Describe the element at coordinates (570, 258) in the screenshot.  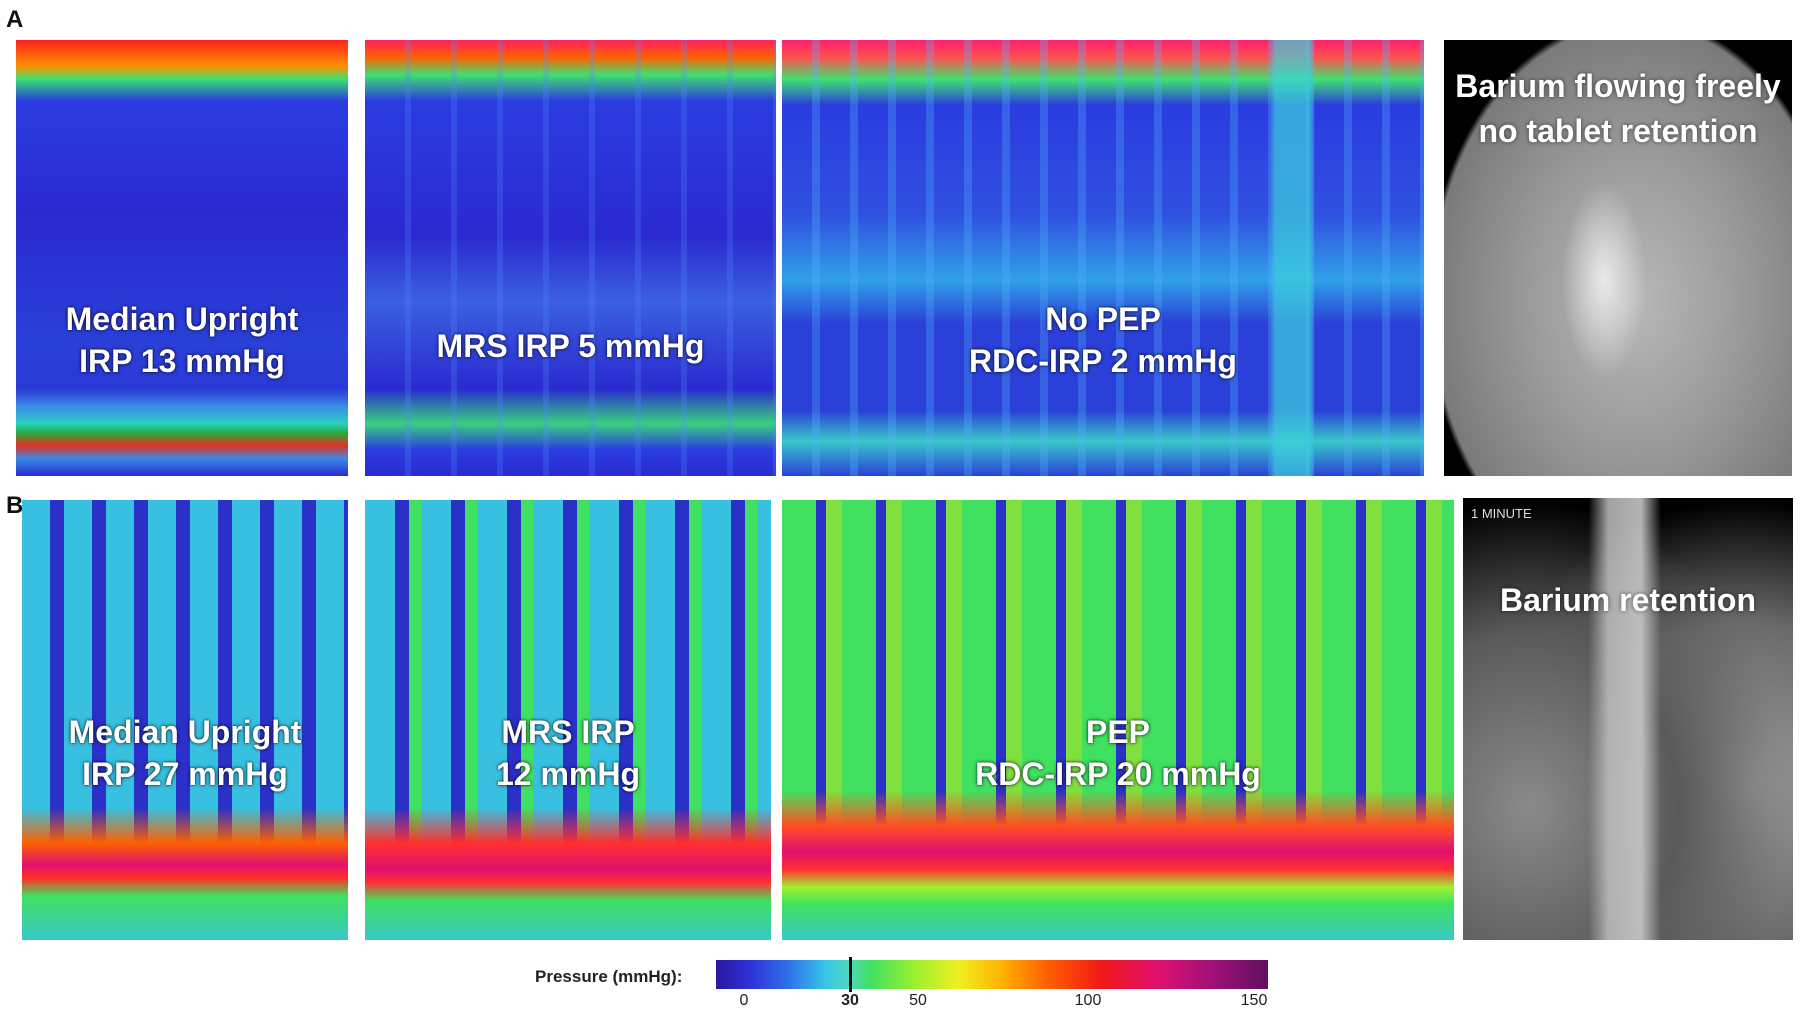
I see `hrm-plot-a-mrs: MRS IRP 5 mmHg` at that location.